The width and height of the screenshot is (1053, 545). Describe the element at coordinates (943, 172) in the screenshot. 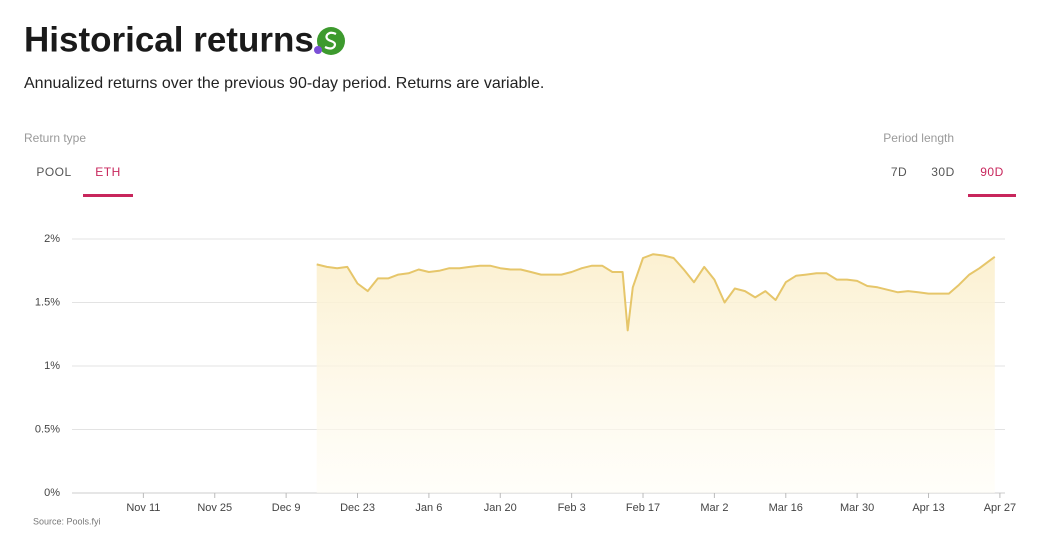

I see `tab: 30D` at that location.